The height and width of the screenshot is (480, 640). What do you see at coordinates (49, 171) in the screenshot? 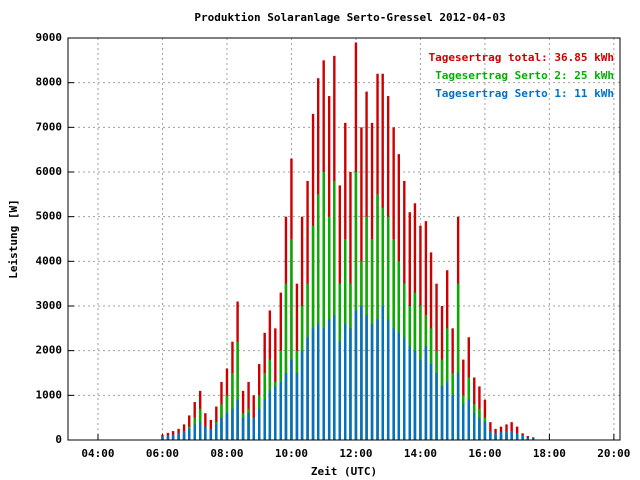
I see `y-tick-label: 6000` at bounding box center [49, 171].